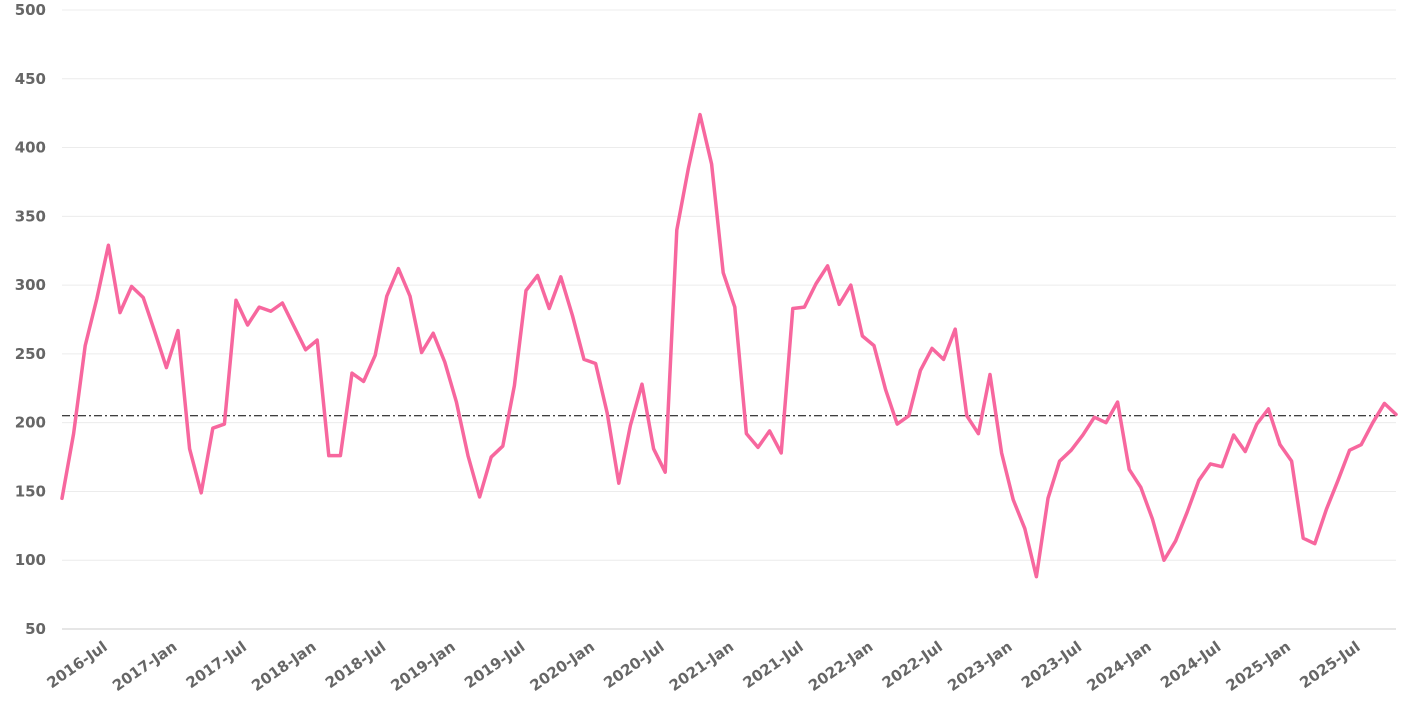 The height and width of the screenshot is (720, 1410). Describe the element at coordinates (422, 666) in the screenshot. I see `x-tick-label: 2019-Jan` at that location.